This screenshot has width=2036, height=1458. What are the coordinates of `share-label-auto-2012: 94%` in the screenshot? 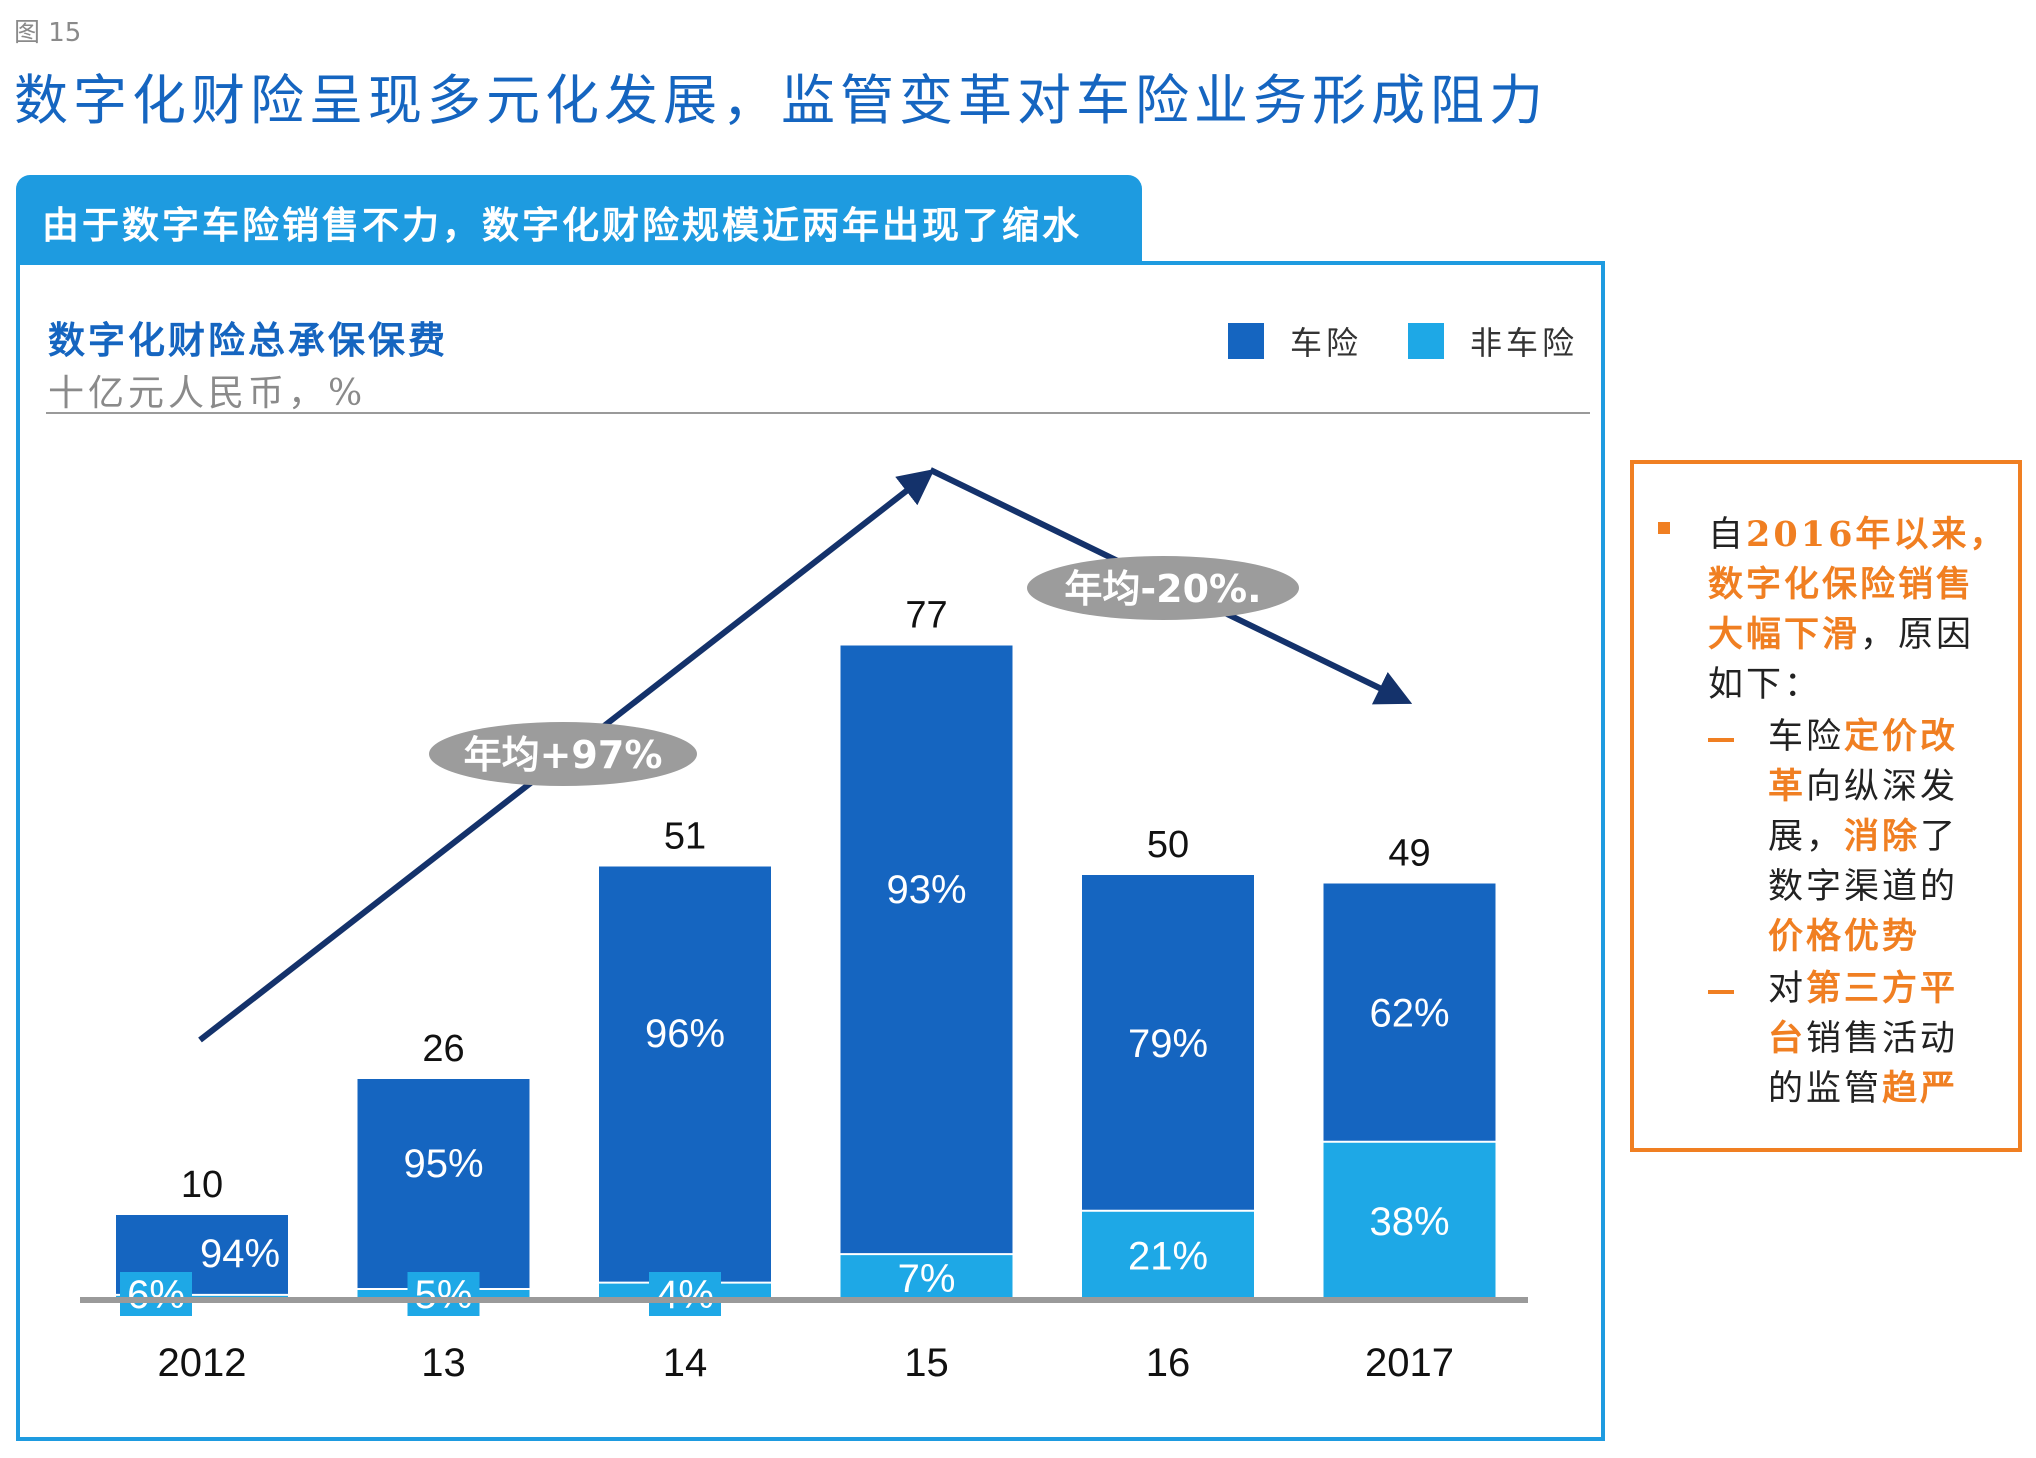 It's located at (240, 1254).